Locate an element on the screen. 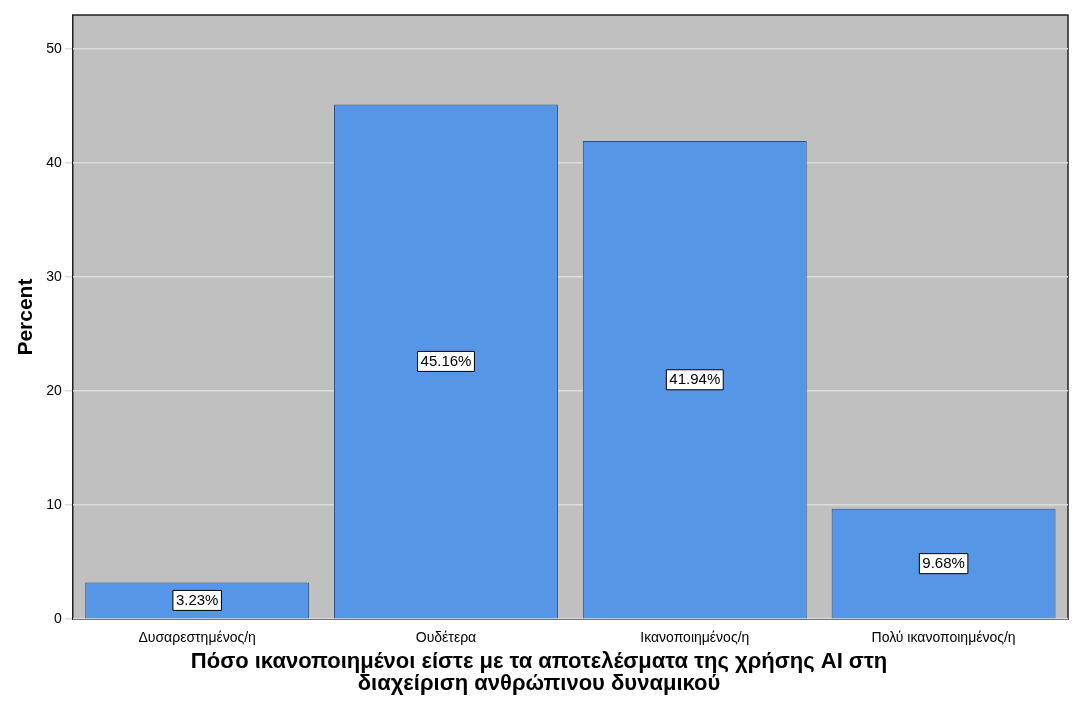 Image resolution: width=1078 pixels, height=723 pixels. x-tick-label: Πολύ ικανοποιημένος/η is located at coordinates (943, 637).